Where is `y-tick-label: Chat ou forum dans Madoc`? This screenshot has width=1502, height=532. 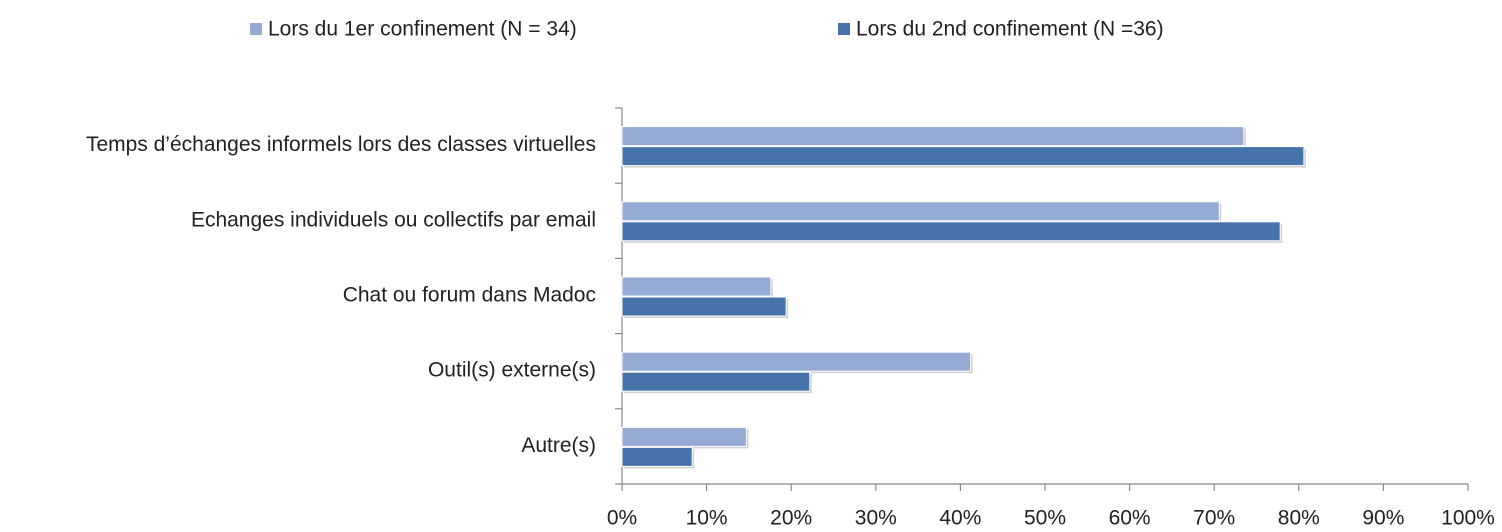
y-tick-label: Chat ou forum dans Madoc is located at coordinates (469, 295).